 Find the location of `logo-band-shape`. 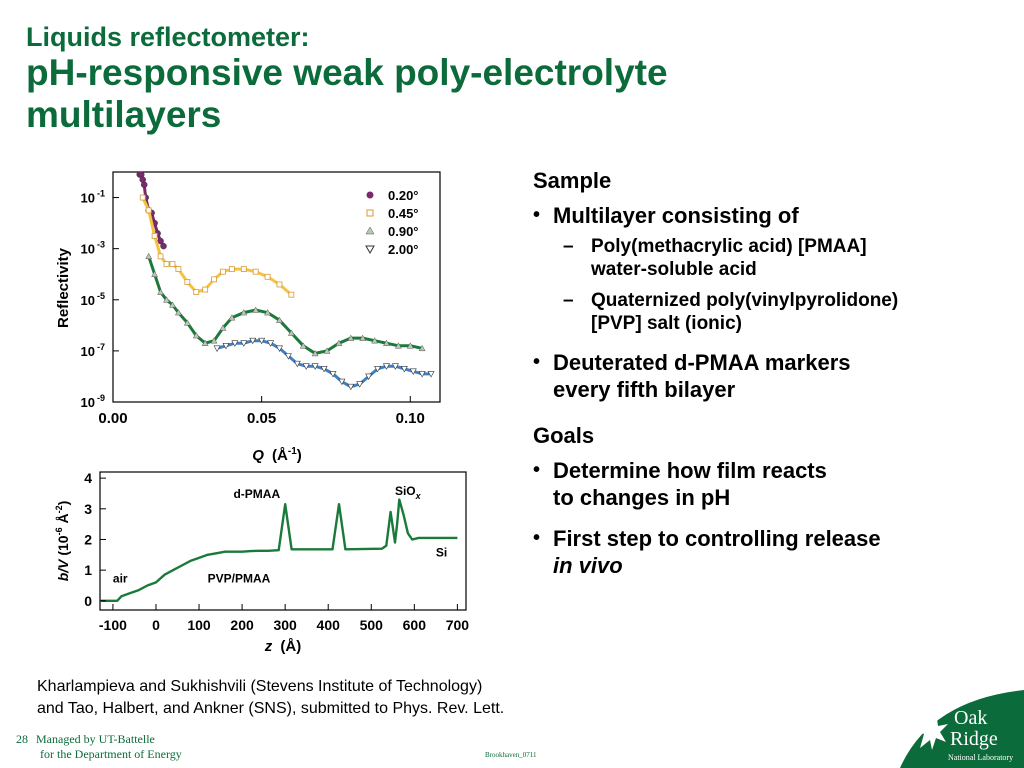

logo-band-shape is located at coordinates (962, 729).